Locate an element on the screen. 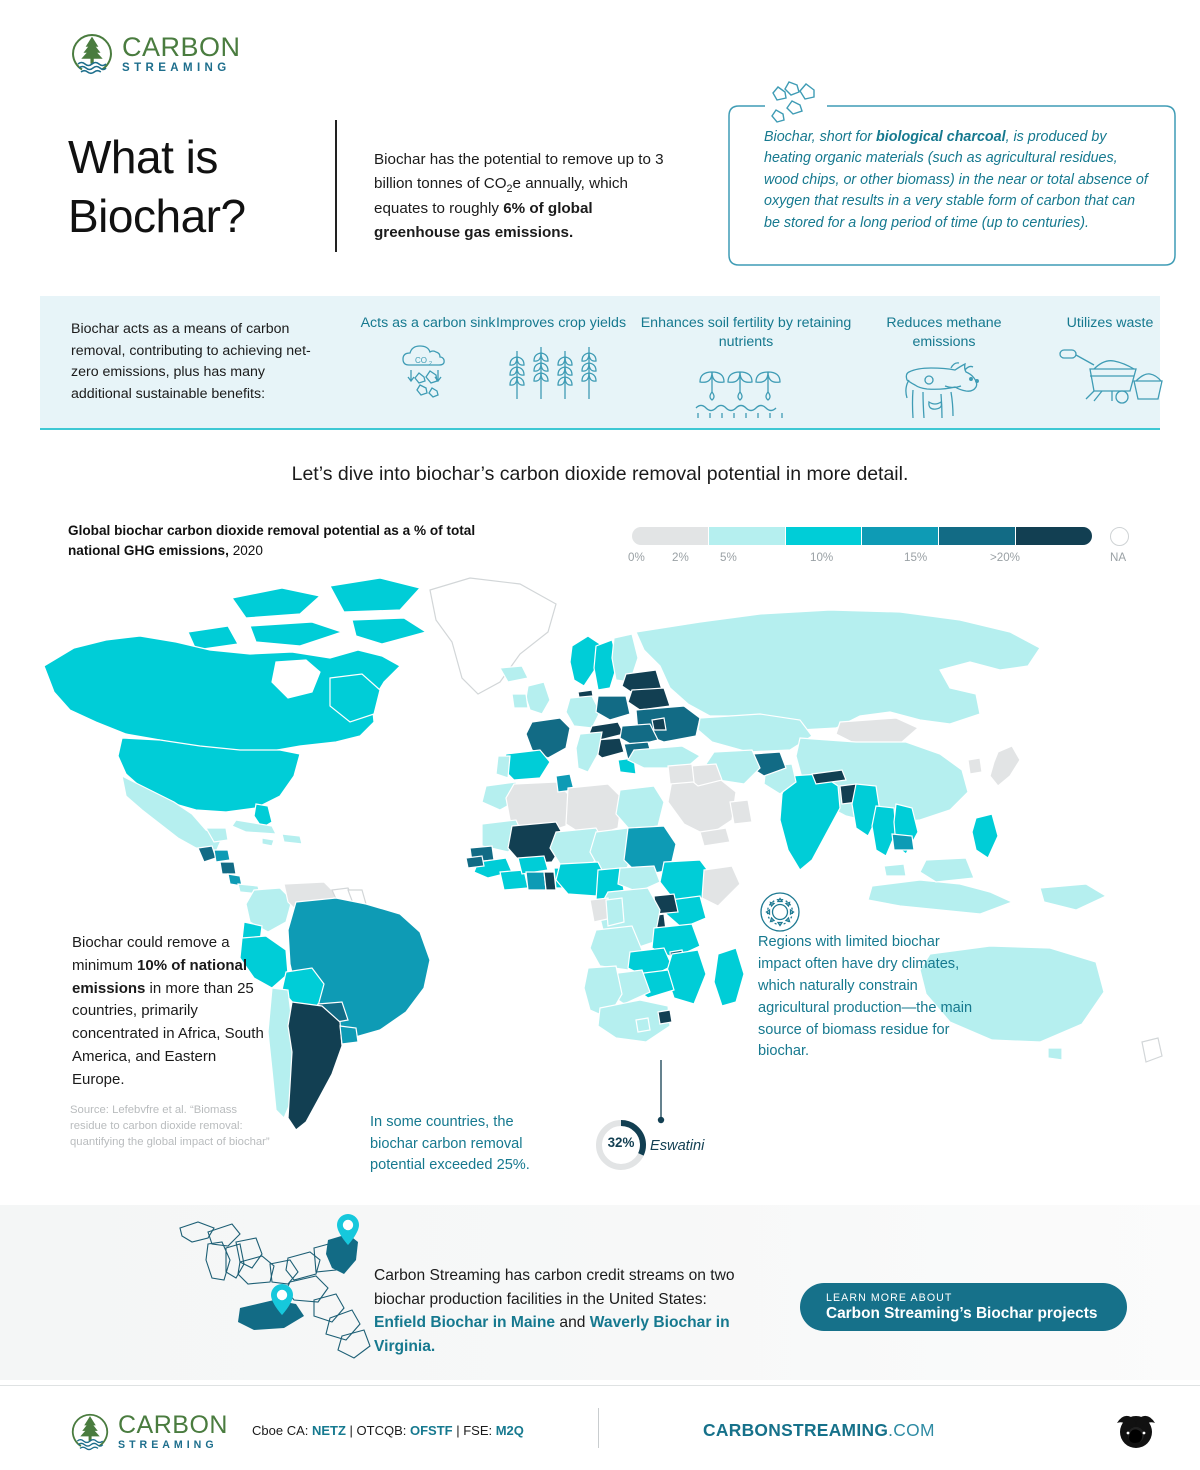  footer-vertical-divider is located at coordinates (599, 1428).